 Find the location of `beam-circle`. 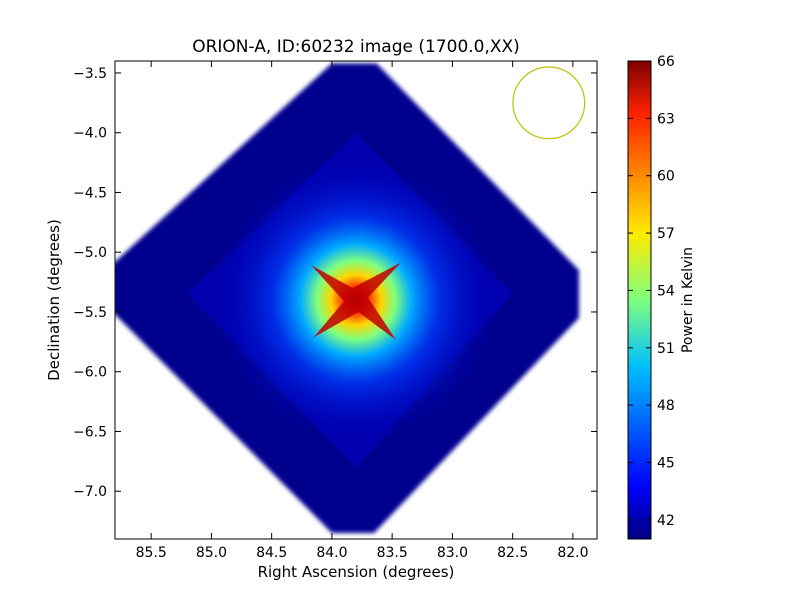

beam-circle is located at coordinates (549, 103).